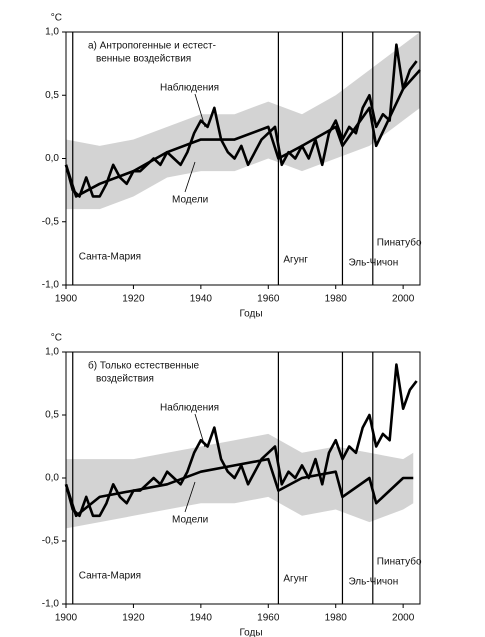 This screenshot has height=637, width=485. I want to click on model-range, so click(240, 481).